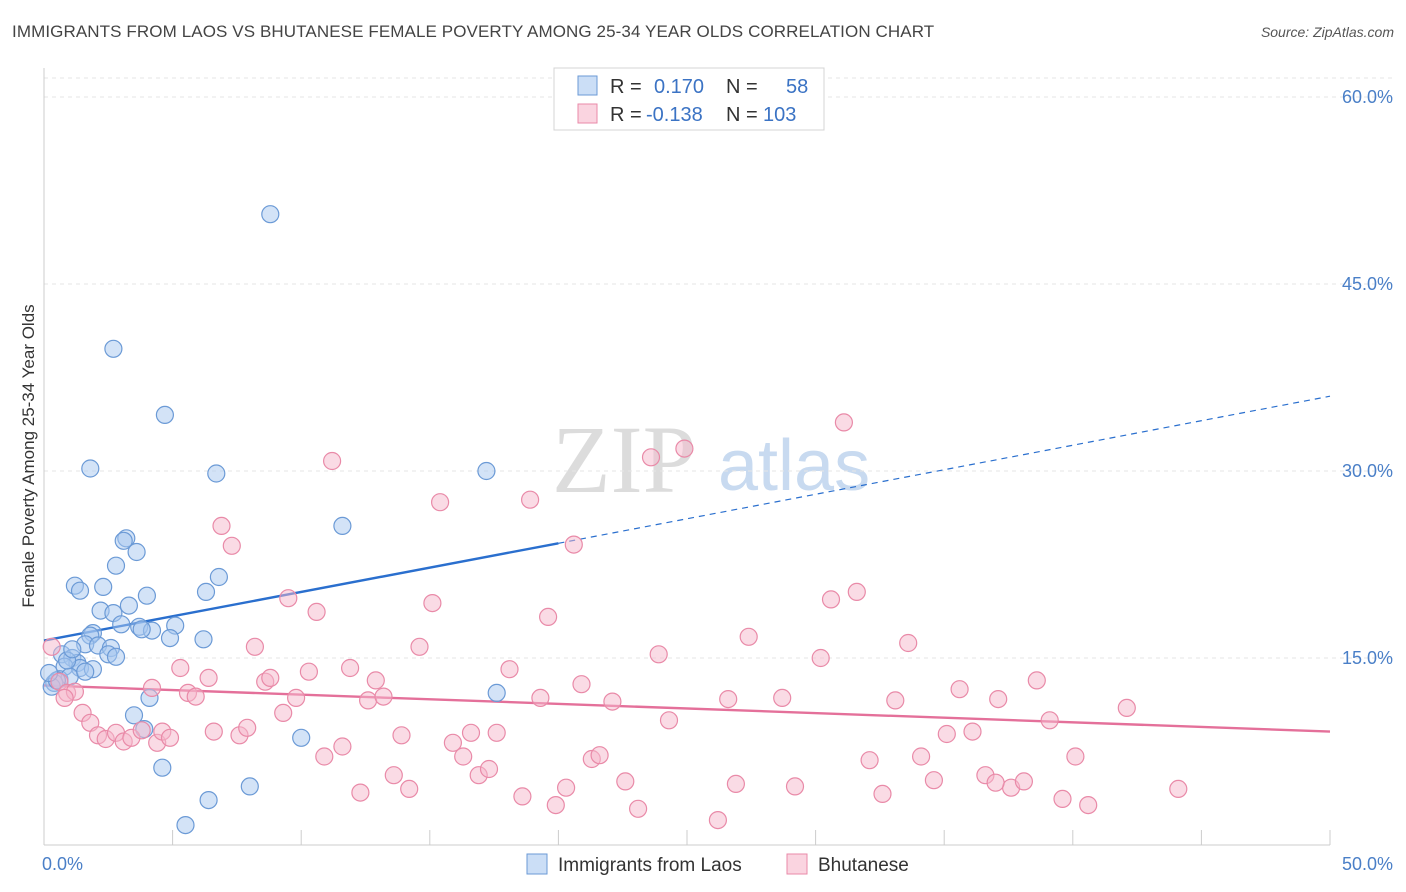  What do you see at coordinates (1367, 864) in the screenshot?
I see `x-tick-label: 50.0%` at bounding box center [1367, 864].